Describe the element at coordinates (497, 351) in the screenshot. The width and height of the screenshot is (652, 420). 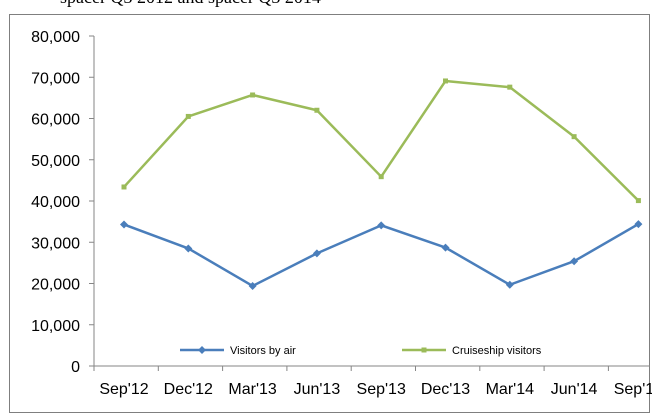
I see `legend-label: Cruiseship visitors` at that location.